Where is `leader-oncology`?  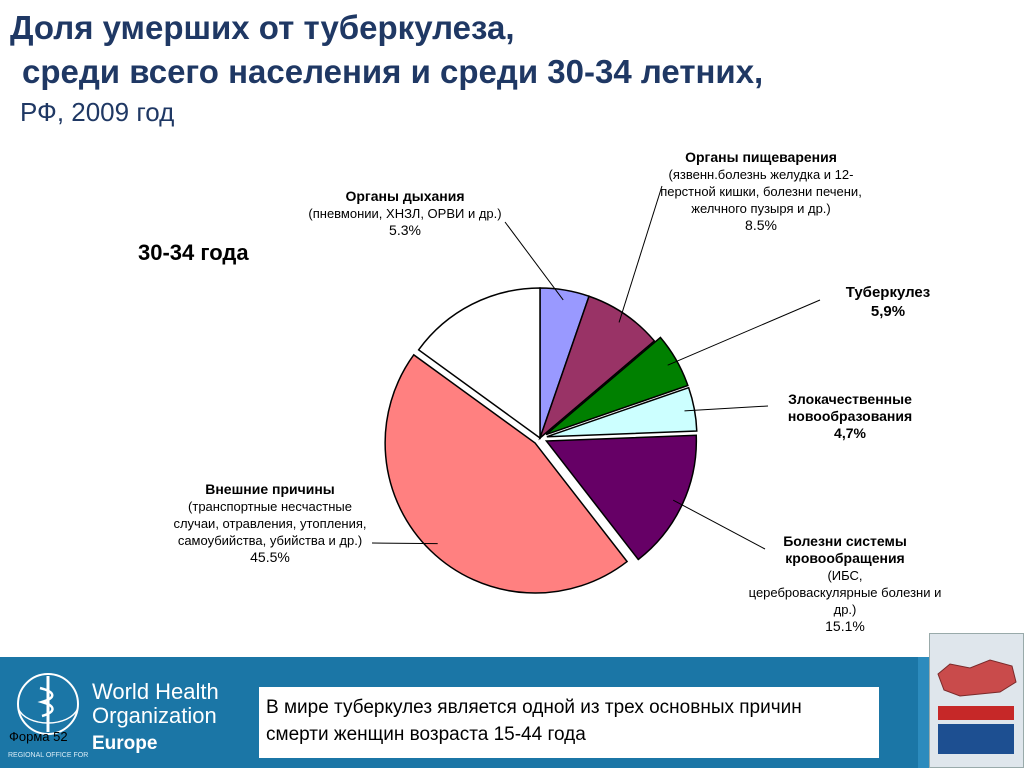 leader-oncology is located at coordinates (726, 408).